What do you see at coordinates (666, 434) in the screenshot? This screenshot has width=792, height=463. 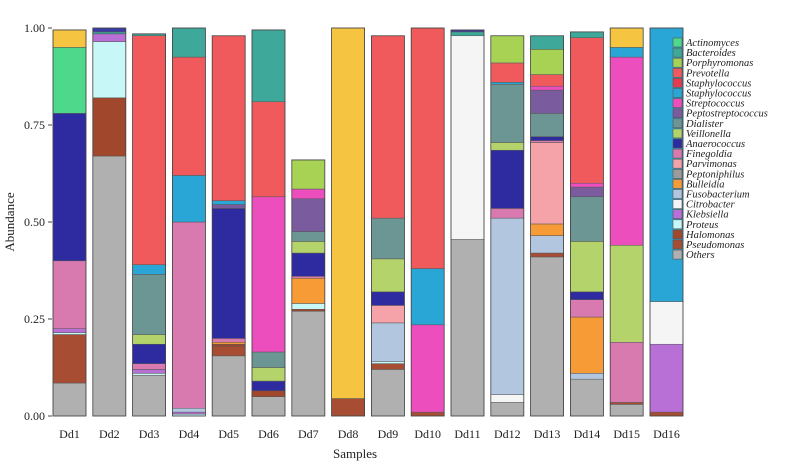 I see `x-tick-label: Dd16` at bounding box center [666, 434].